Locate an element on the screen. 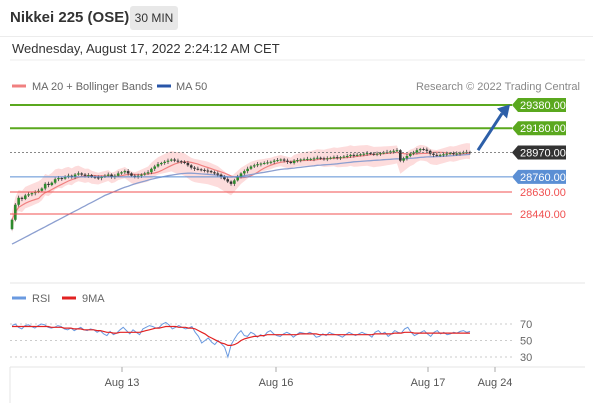 This screenshot has height=403, width=593. x-axis: Aug 13 Aug 16 Aug 17 Aug 24 is located at coordinates (260, 385).